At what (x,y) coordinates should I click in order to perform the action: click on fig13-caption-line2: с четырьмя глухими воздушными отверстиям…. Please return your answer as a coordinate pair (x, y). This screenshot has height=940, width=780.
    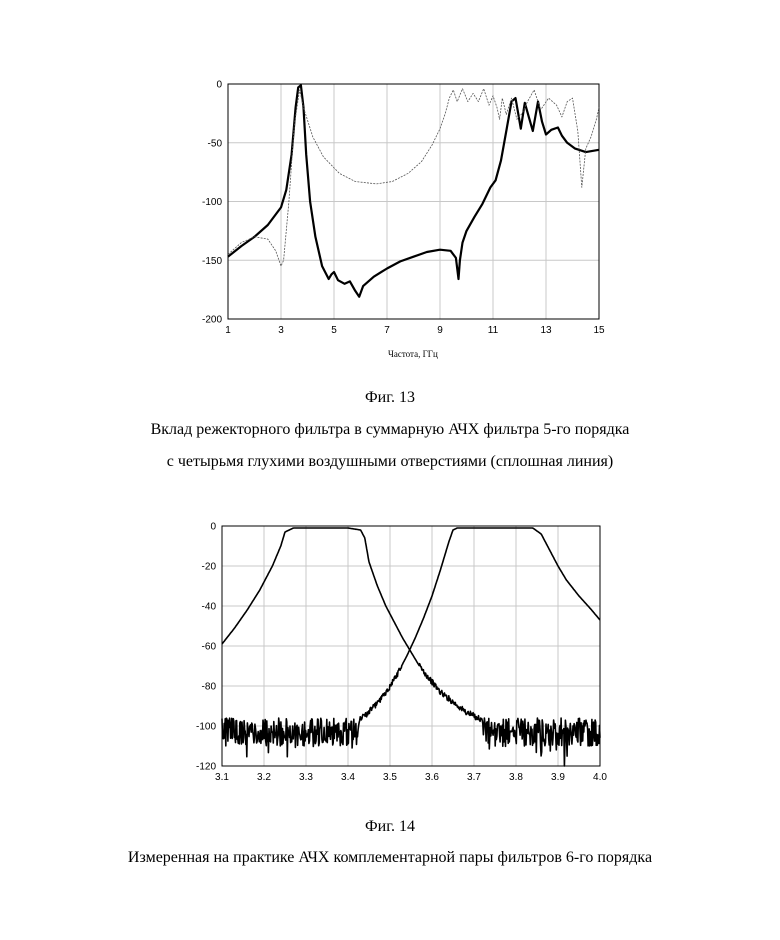
    Looking at the image, I should click on (390, 462).